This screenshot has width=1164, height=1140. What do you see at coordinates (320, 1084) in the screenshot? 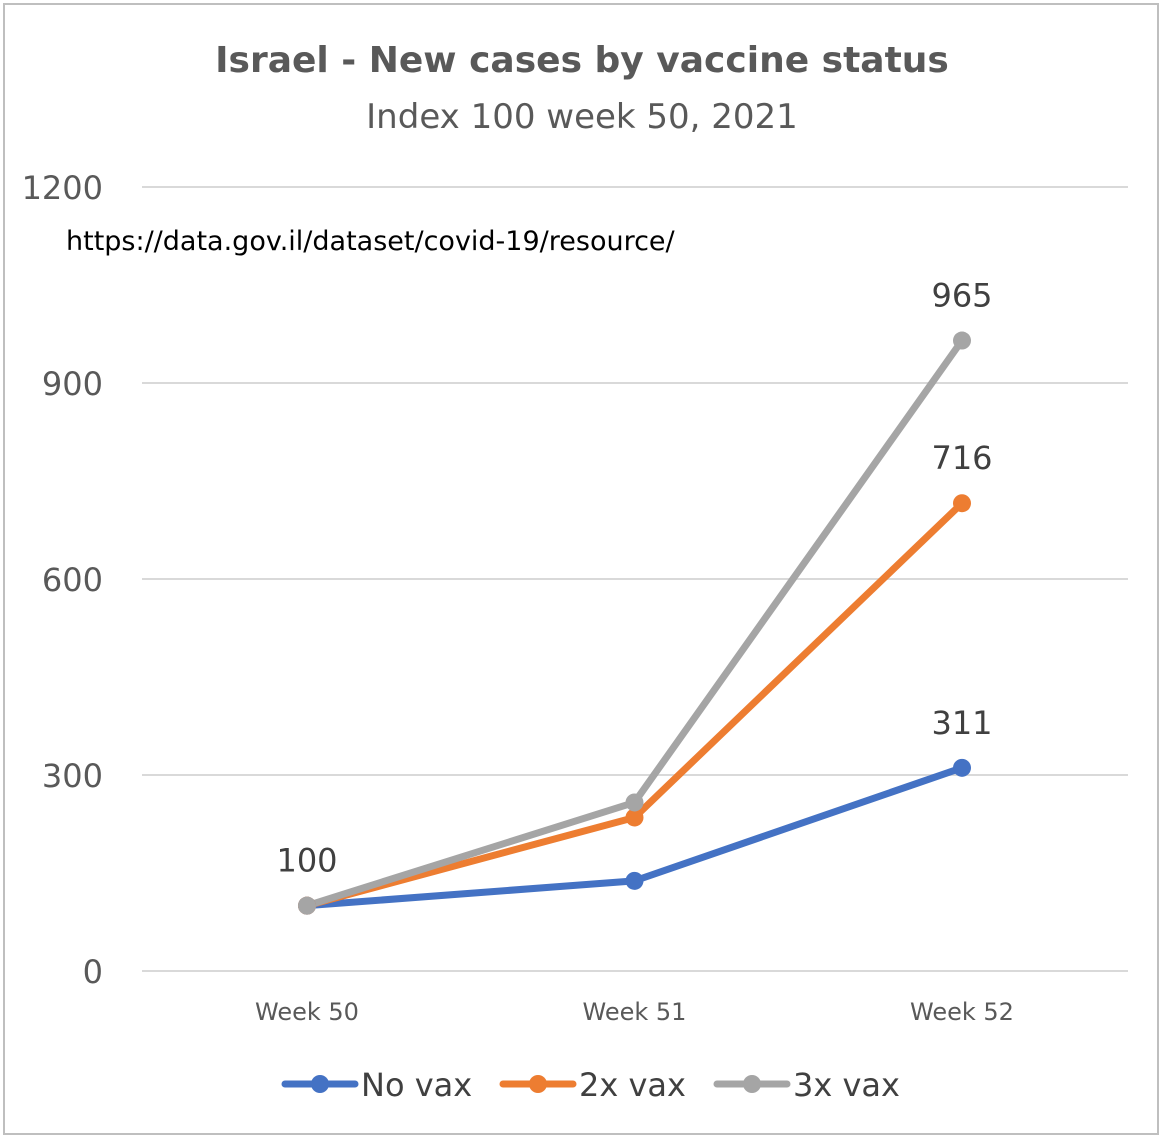
I see `legend-marker-no-vax` at bounding box center [320, 1084].